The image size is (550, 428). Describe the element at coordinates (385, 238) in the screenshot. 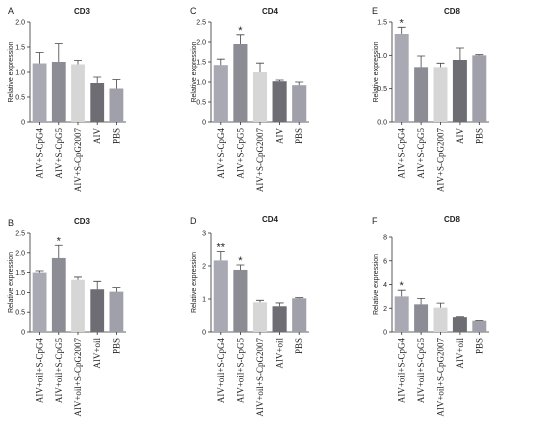

I see `y-tick-label: 8` at that location.